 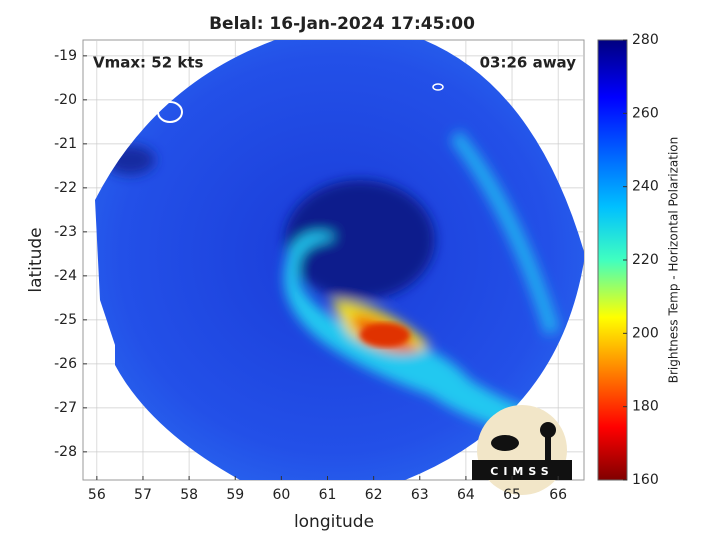 What do you see at coordinates (65, 100) in the screenshot?
I see `y-tick-label: -20` at bounding box center [65, 100].